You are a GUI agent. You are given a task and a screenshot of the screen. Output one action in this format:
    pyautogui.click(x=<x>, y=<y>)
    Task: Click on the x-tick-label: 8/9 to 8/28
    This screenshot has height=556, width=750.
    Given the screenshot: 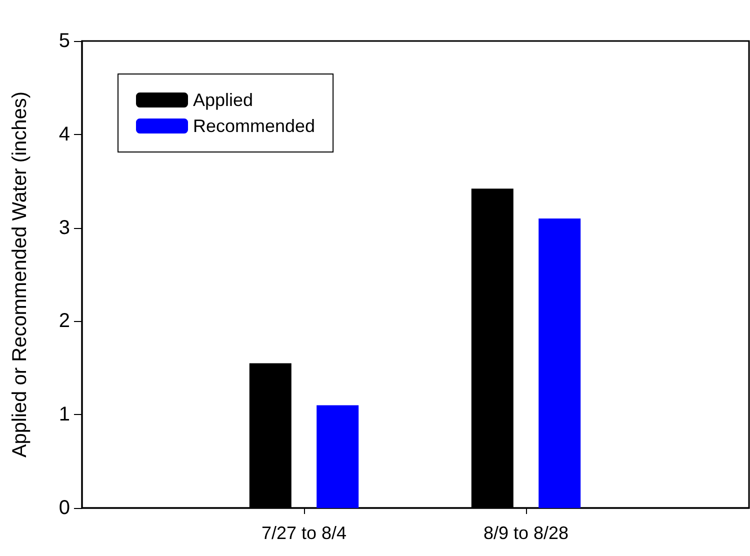 What is the action you would take?
    pyautogui.click(x=526, y=533)
    